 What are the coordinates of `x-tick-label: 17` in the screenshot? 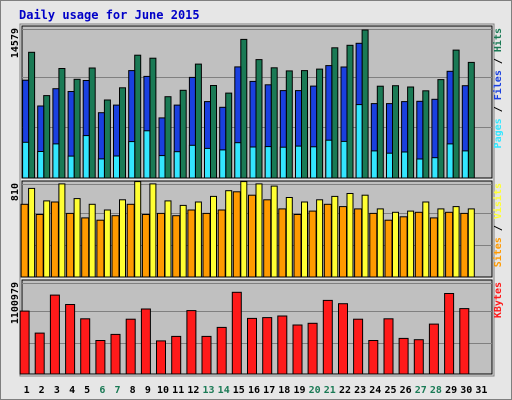 It's located at (269, 390).